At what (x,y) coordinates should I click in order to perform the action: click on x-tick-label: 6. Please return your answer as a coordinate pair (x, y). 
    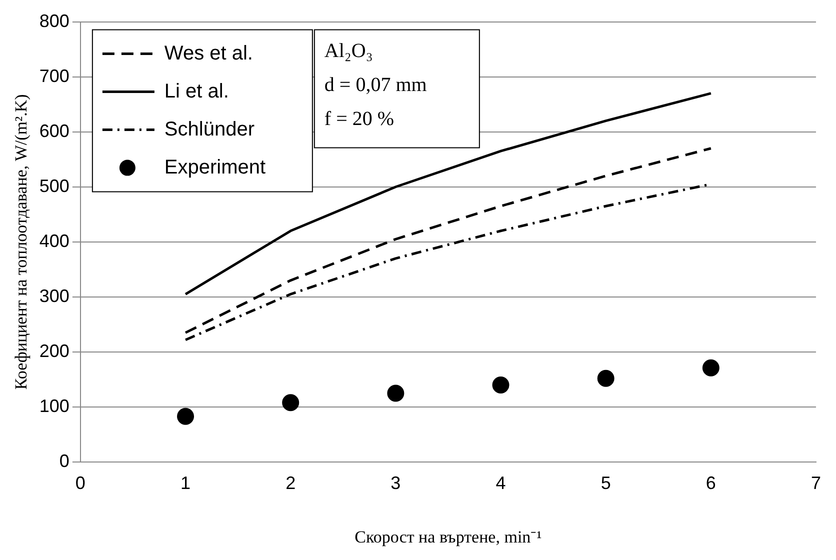
    Looking at the image, I should click on (711, 482).